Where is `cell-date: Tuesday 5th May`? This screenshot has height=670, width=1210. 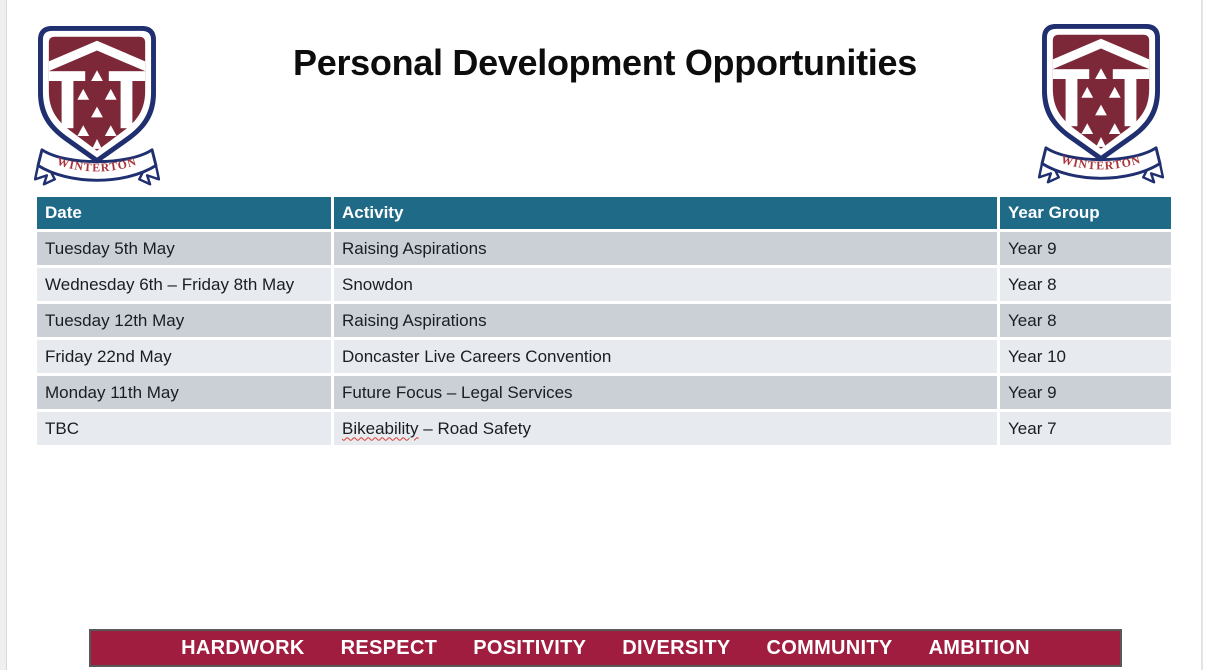 cell-date: Tuesday 5th May is located at coordinates (184, 248).